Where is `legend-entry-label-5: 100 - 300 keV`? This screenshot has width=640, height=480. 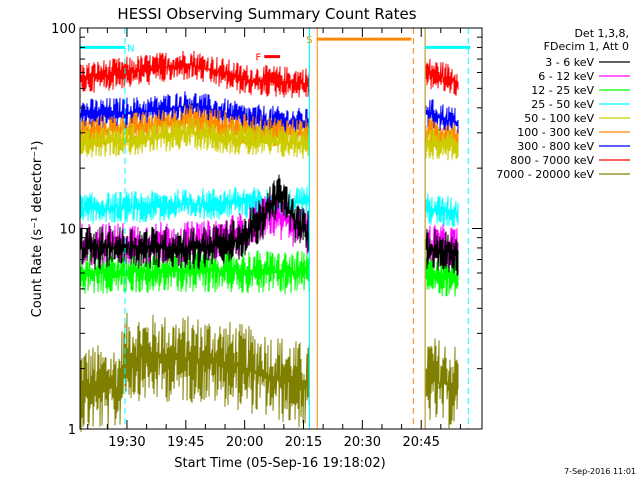
legend-entry-label-5: 100 - 300 keV is located at coordinates (555, 132).